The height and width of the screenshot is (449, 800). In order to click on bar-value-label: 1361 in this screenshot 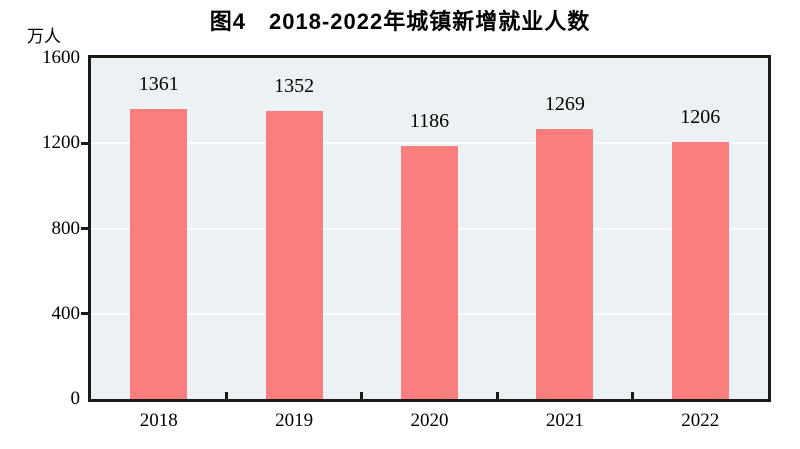, I will do `click(158, 84)`.